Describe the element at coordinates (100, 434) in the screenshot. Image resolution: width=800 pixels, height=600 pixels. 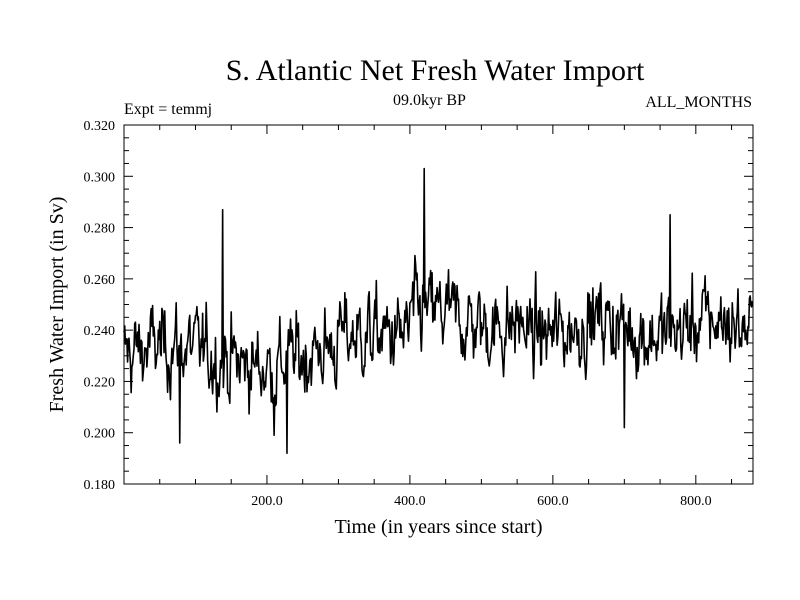
I see `y-tick-label: 0.200` at that location.